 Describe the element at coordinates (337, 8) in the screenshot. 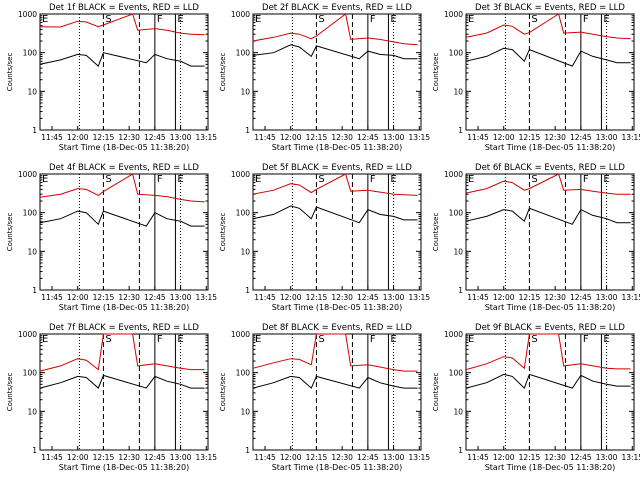

I see `chart-title: Det 2f BLACK = Events, RED = LLD` at that location.